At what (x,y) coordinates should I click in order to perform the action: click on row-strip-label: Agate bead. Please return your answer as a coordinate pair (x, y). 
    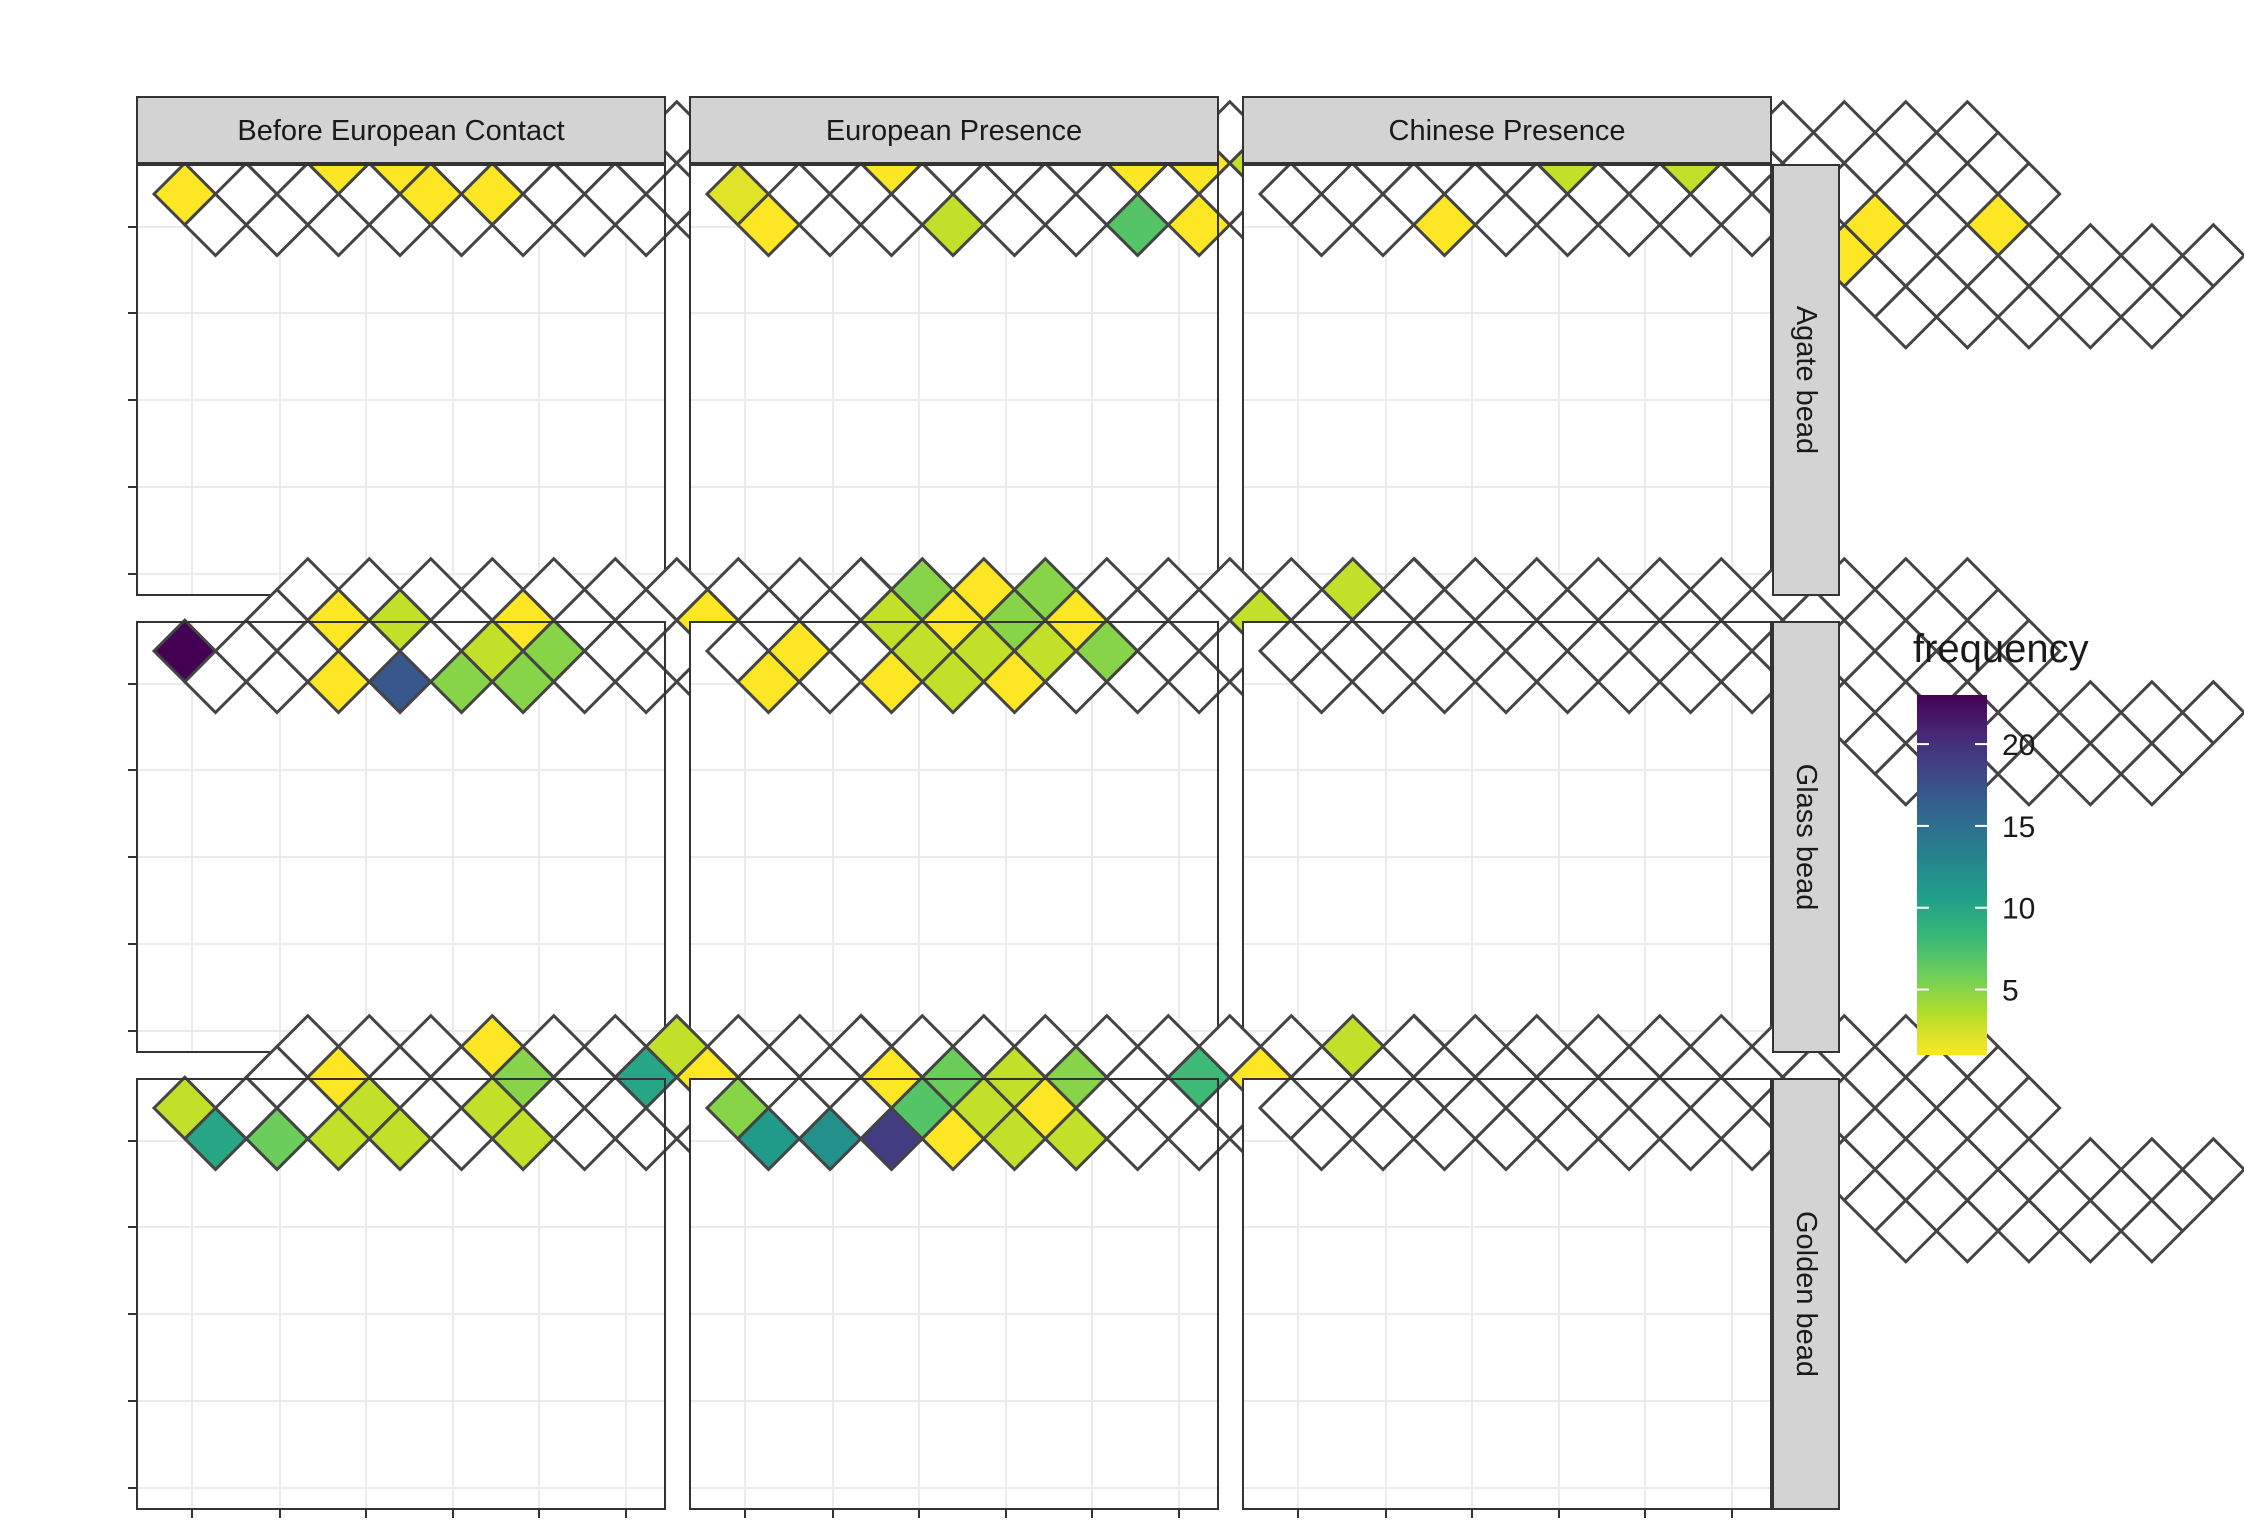
    Looking at the image, I should click on (1806, 380).